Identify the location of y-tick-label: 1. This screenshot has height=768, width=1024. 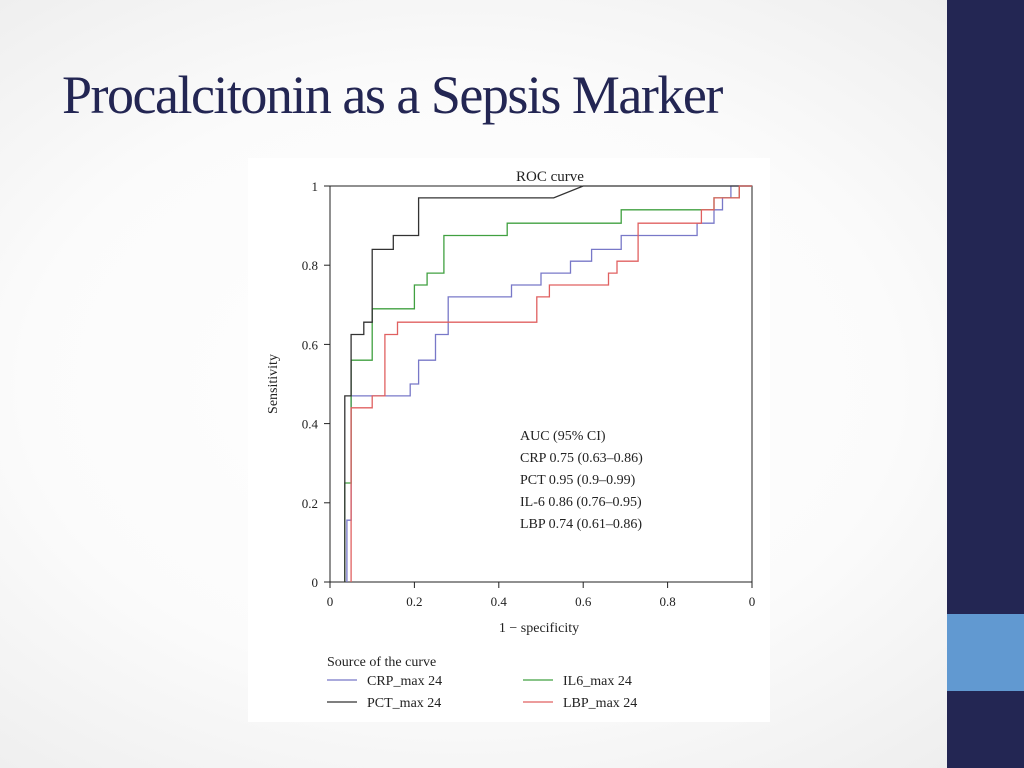
(315, 186).